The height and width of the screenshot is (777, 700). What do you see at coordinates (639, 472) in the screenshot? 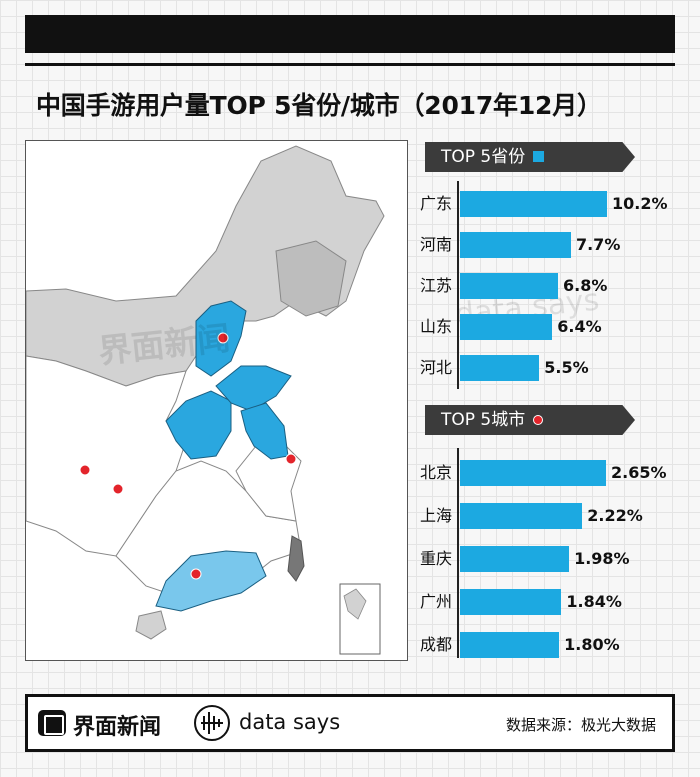
I see `city-value-label: 2.65%` at bounding box center [639, 472].